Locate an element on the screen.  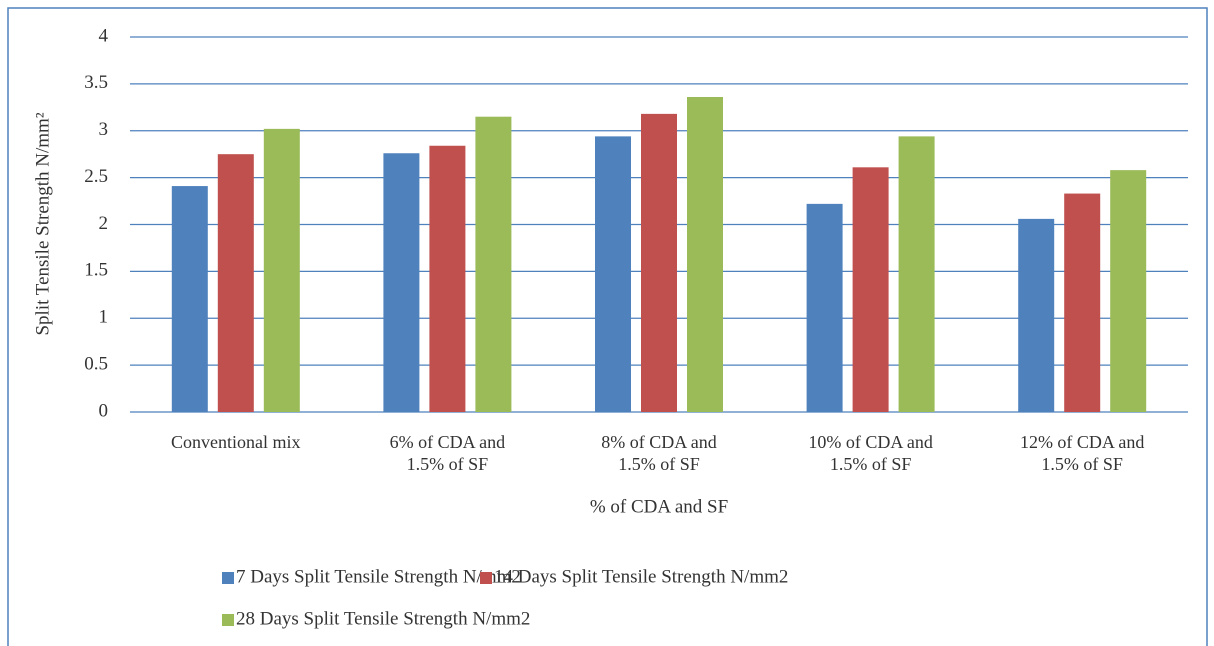
legend-label: 28 Days Split Tensile Strength N/mm2 is located at coordinates (383, 618).